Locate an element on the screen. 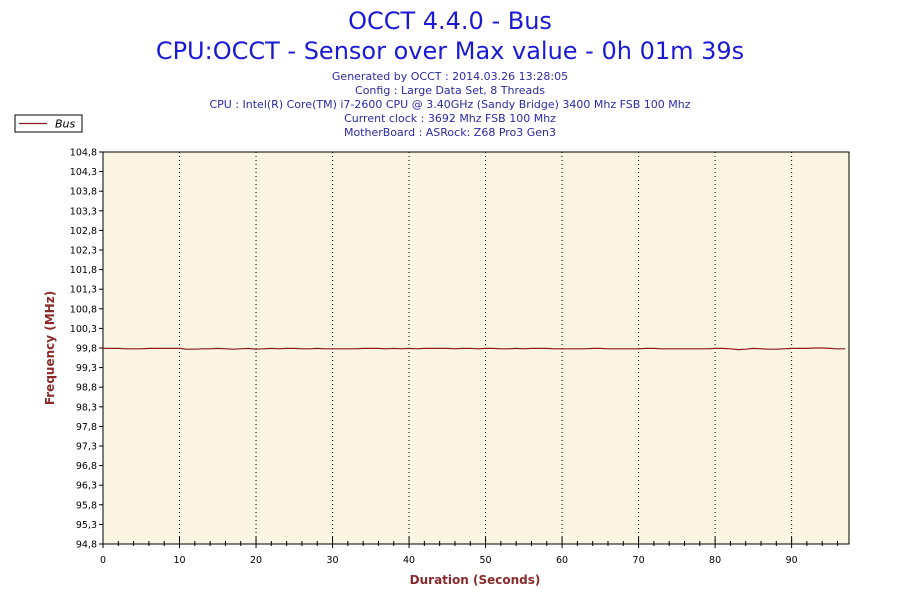  x-tick-label: 70 is located at coordinates (639, 560).